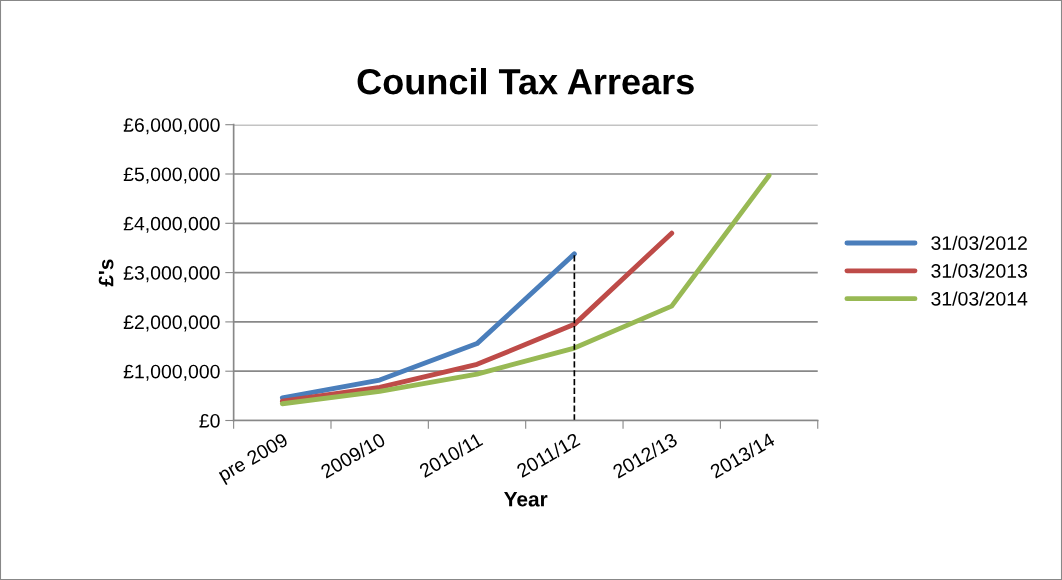 This screenshot has height=580, width=1062. What do you see at coordinates (171, 224) in the screenshot?
I see `y-tick-label: £4,000,000` at bounding box center [171, 224].